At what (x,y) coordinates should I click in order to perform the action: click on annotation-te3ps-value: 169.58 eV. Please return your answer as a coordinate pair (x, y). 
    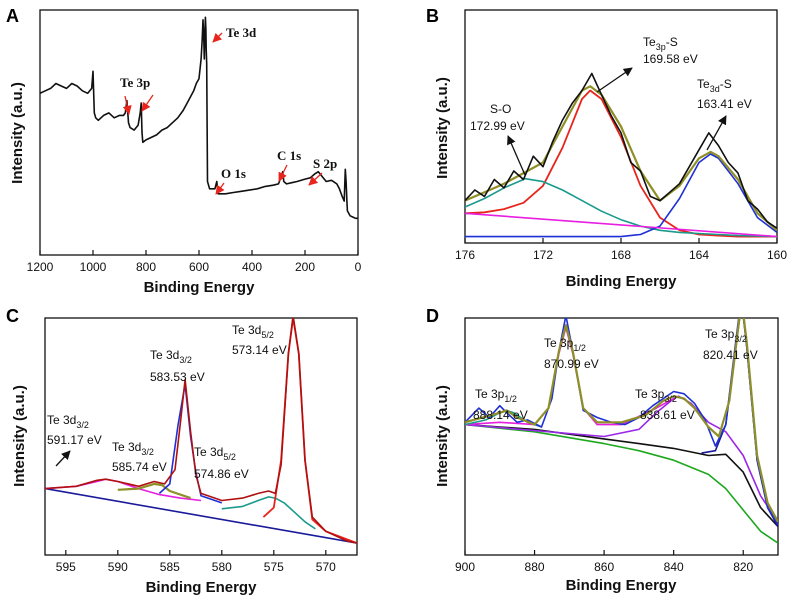
    Looking at the image, I should click on (670, 59).